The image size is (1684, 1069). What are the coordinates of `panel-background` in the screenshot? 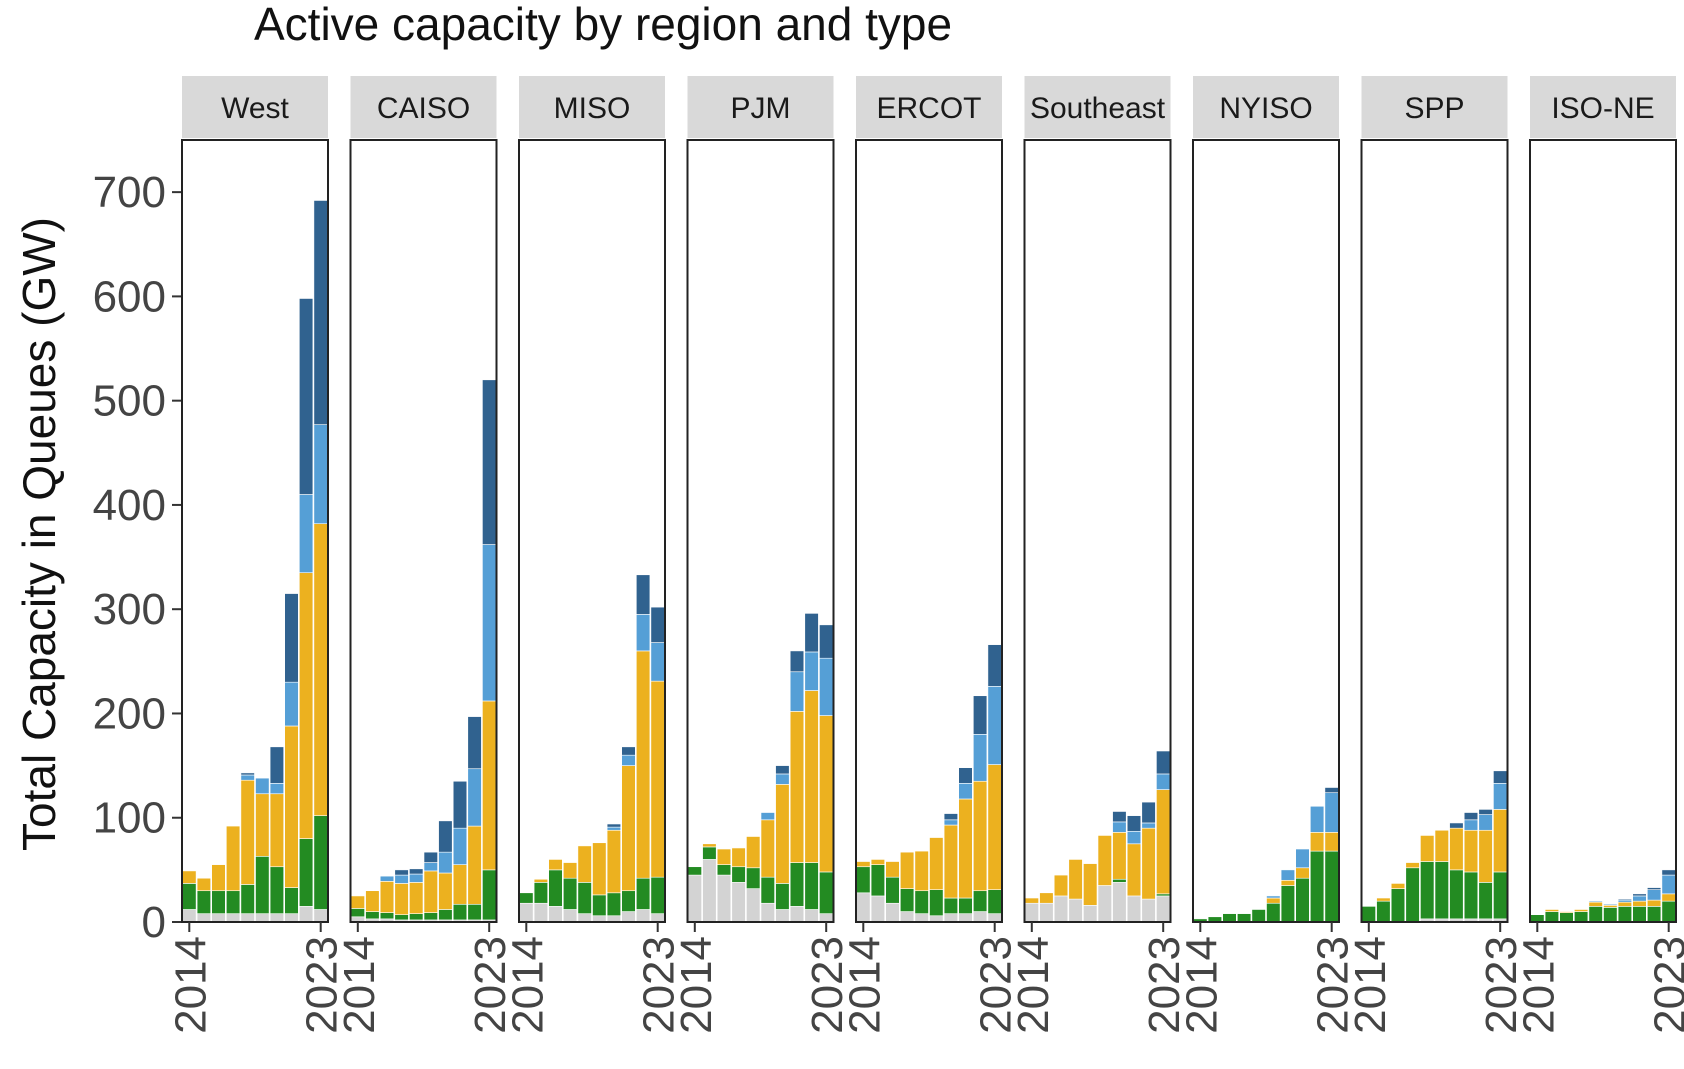 It's located at (1266, 531).